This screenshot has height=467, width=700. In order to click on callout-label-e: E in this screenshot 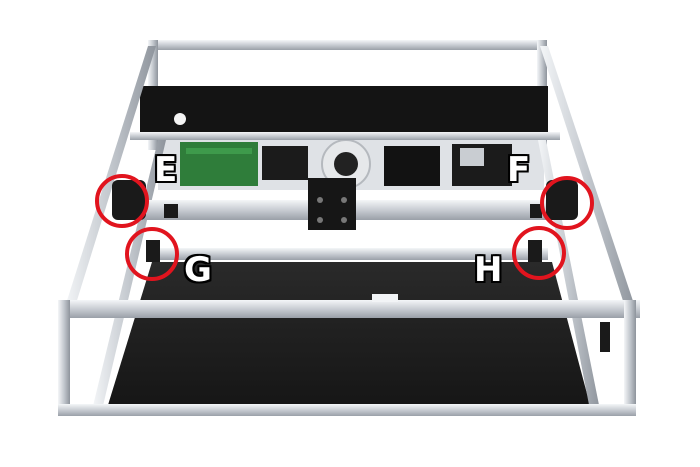, I will do `click(166, 170)`.